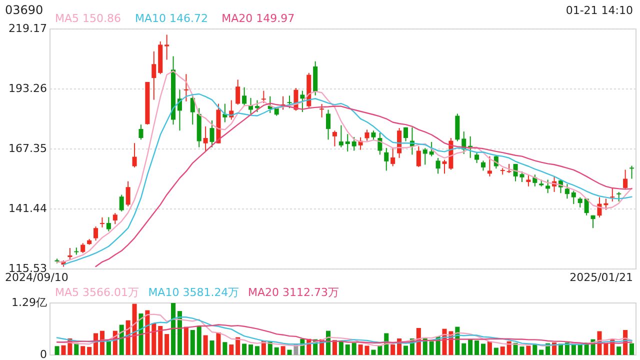 The image size is (640, 360). Describe the element at coordinates (194, 292) in the screenshot. I see `text: MA10 3581.24万` at that location.